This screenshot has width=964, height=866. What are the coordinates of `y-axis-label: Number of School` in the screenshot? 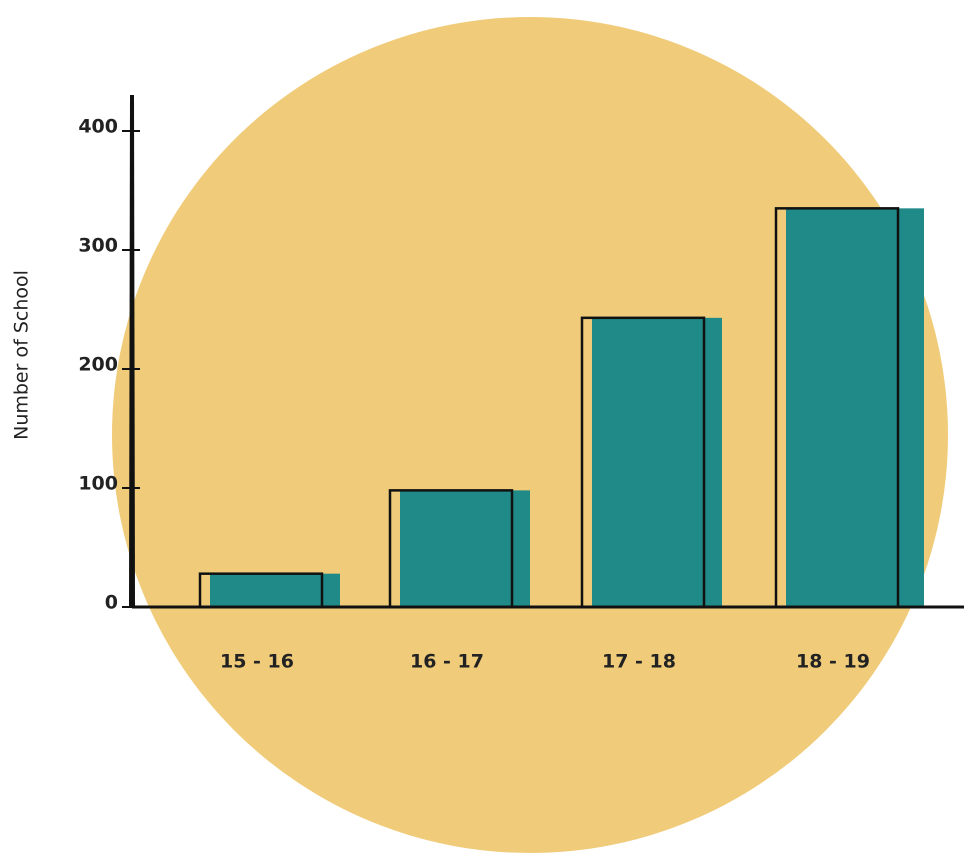 It's located at (22, 355).